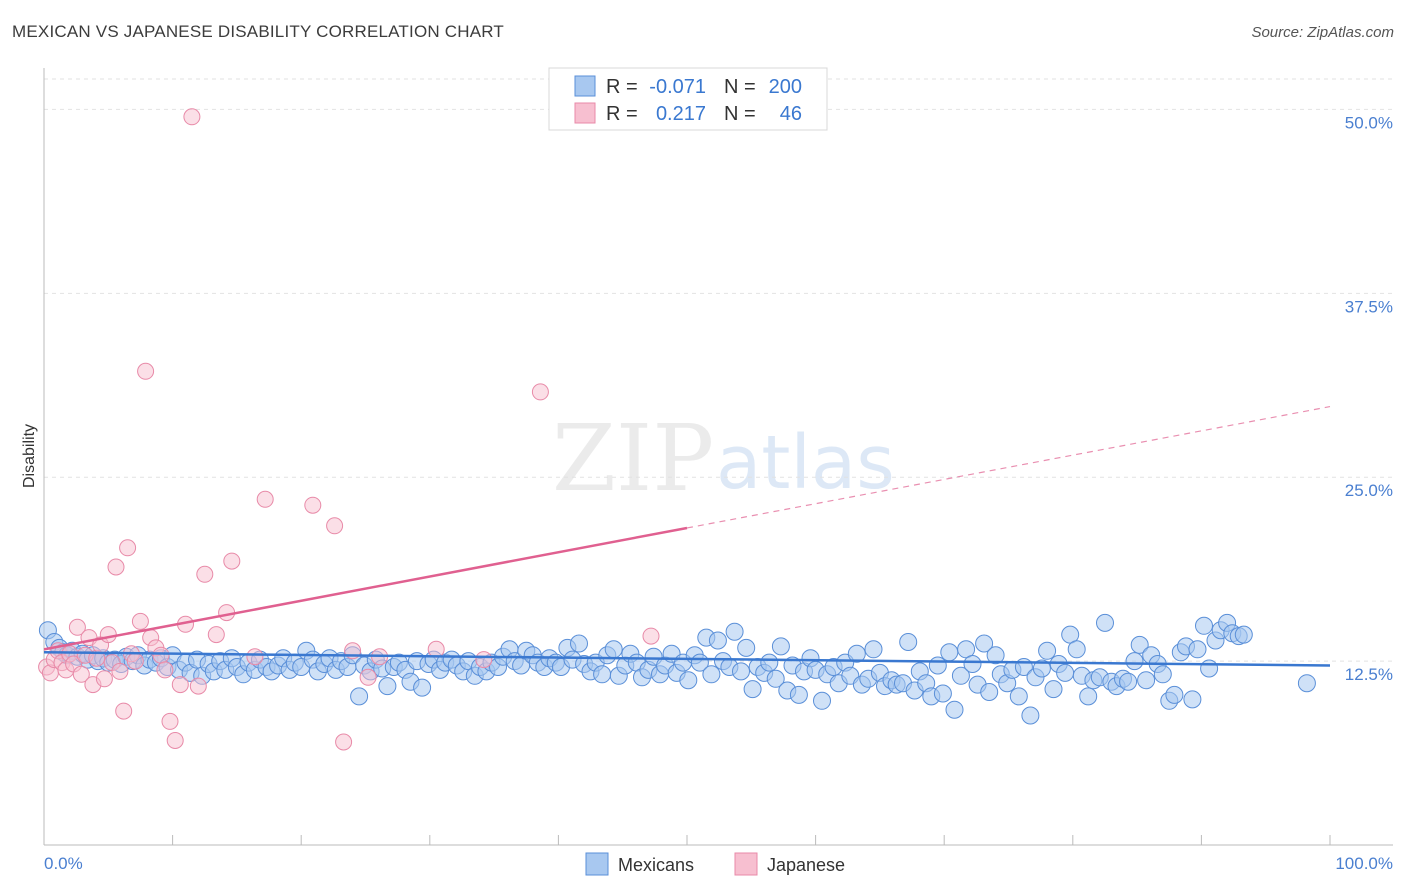  I want to click on y-tick-label-2: 37.5%, so click(1369, 306).